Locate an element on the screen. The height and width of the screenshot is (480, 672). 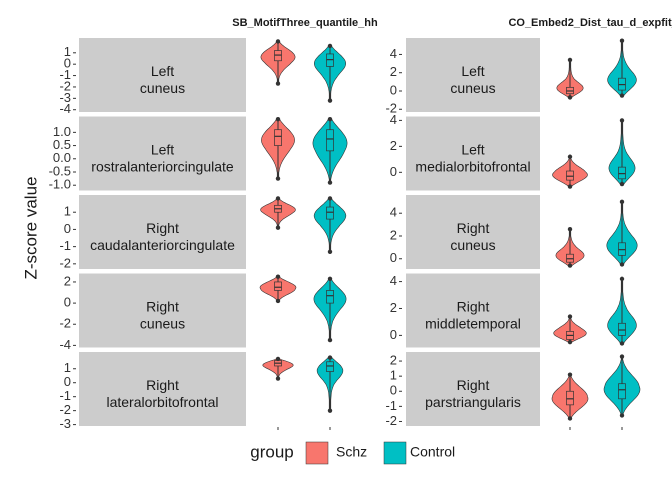
strip-label: caudalanteriorcingulate is located at coordinates (162, 245).